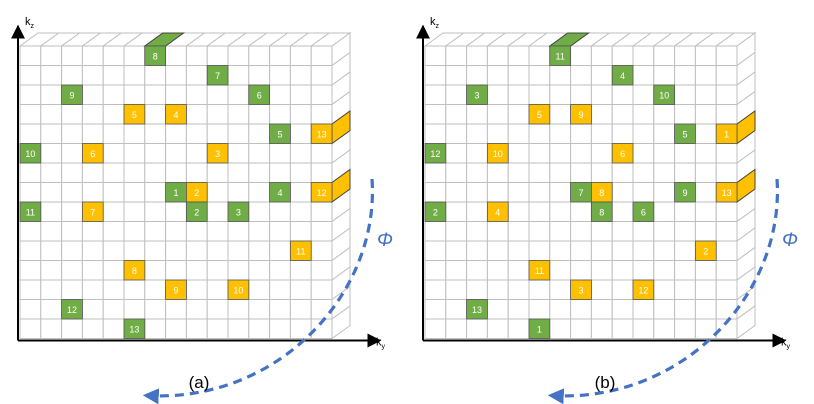 The image size is (814, 404). I want to click on sample-order-label: 10, so click(30, 154).